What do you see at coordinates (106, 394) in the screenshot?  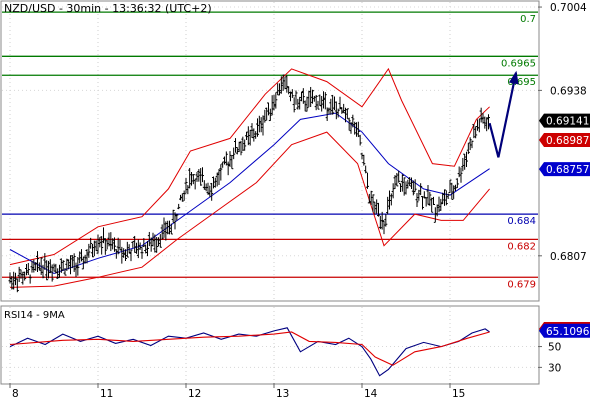 I see `date-tick-label: 11` at bounding box center [106, 394].